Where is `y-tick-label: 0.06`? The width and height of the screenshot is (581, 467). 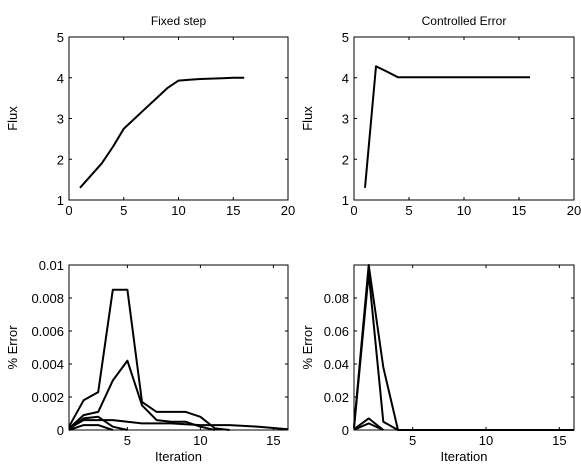
y-tick-label: 0.06 is located at coordinates (336, 331).